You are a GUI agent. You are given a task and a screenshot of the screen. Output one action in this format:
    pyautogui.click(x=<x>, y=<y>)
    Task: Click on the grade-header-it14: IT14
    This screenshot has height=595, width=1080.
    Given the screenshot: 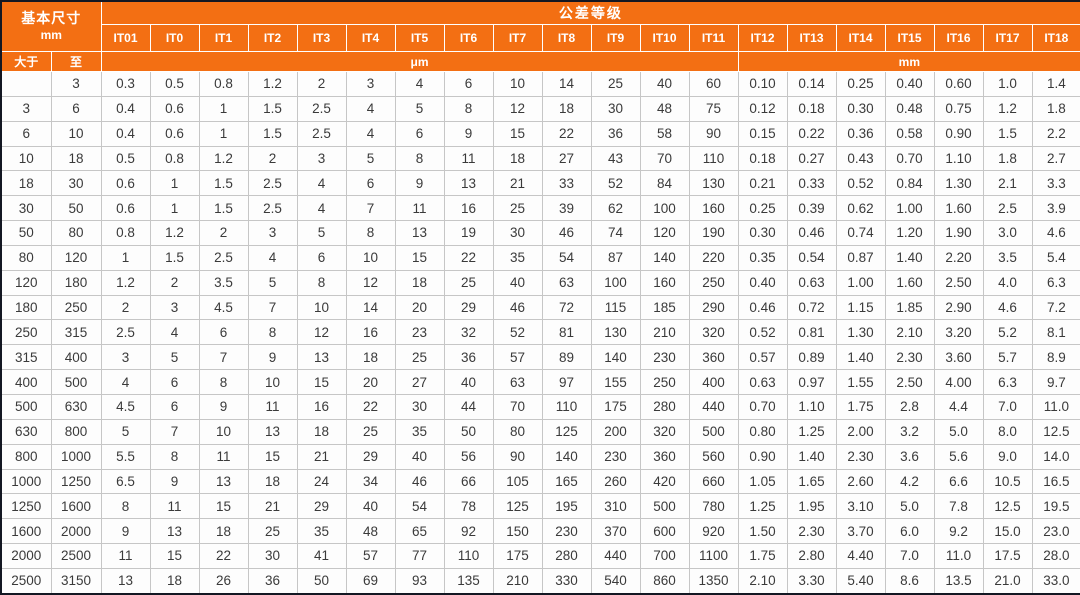 What is the action you would take?
    pyautogui.click(x=860, y=38)
    